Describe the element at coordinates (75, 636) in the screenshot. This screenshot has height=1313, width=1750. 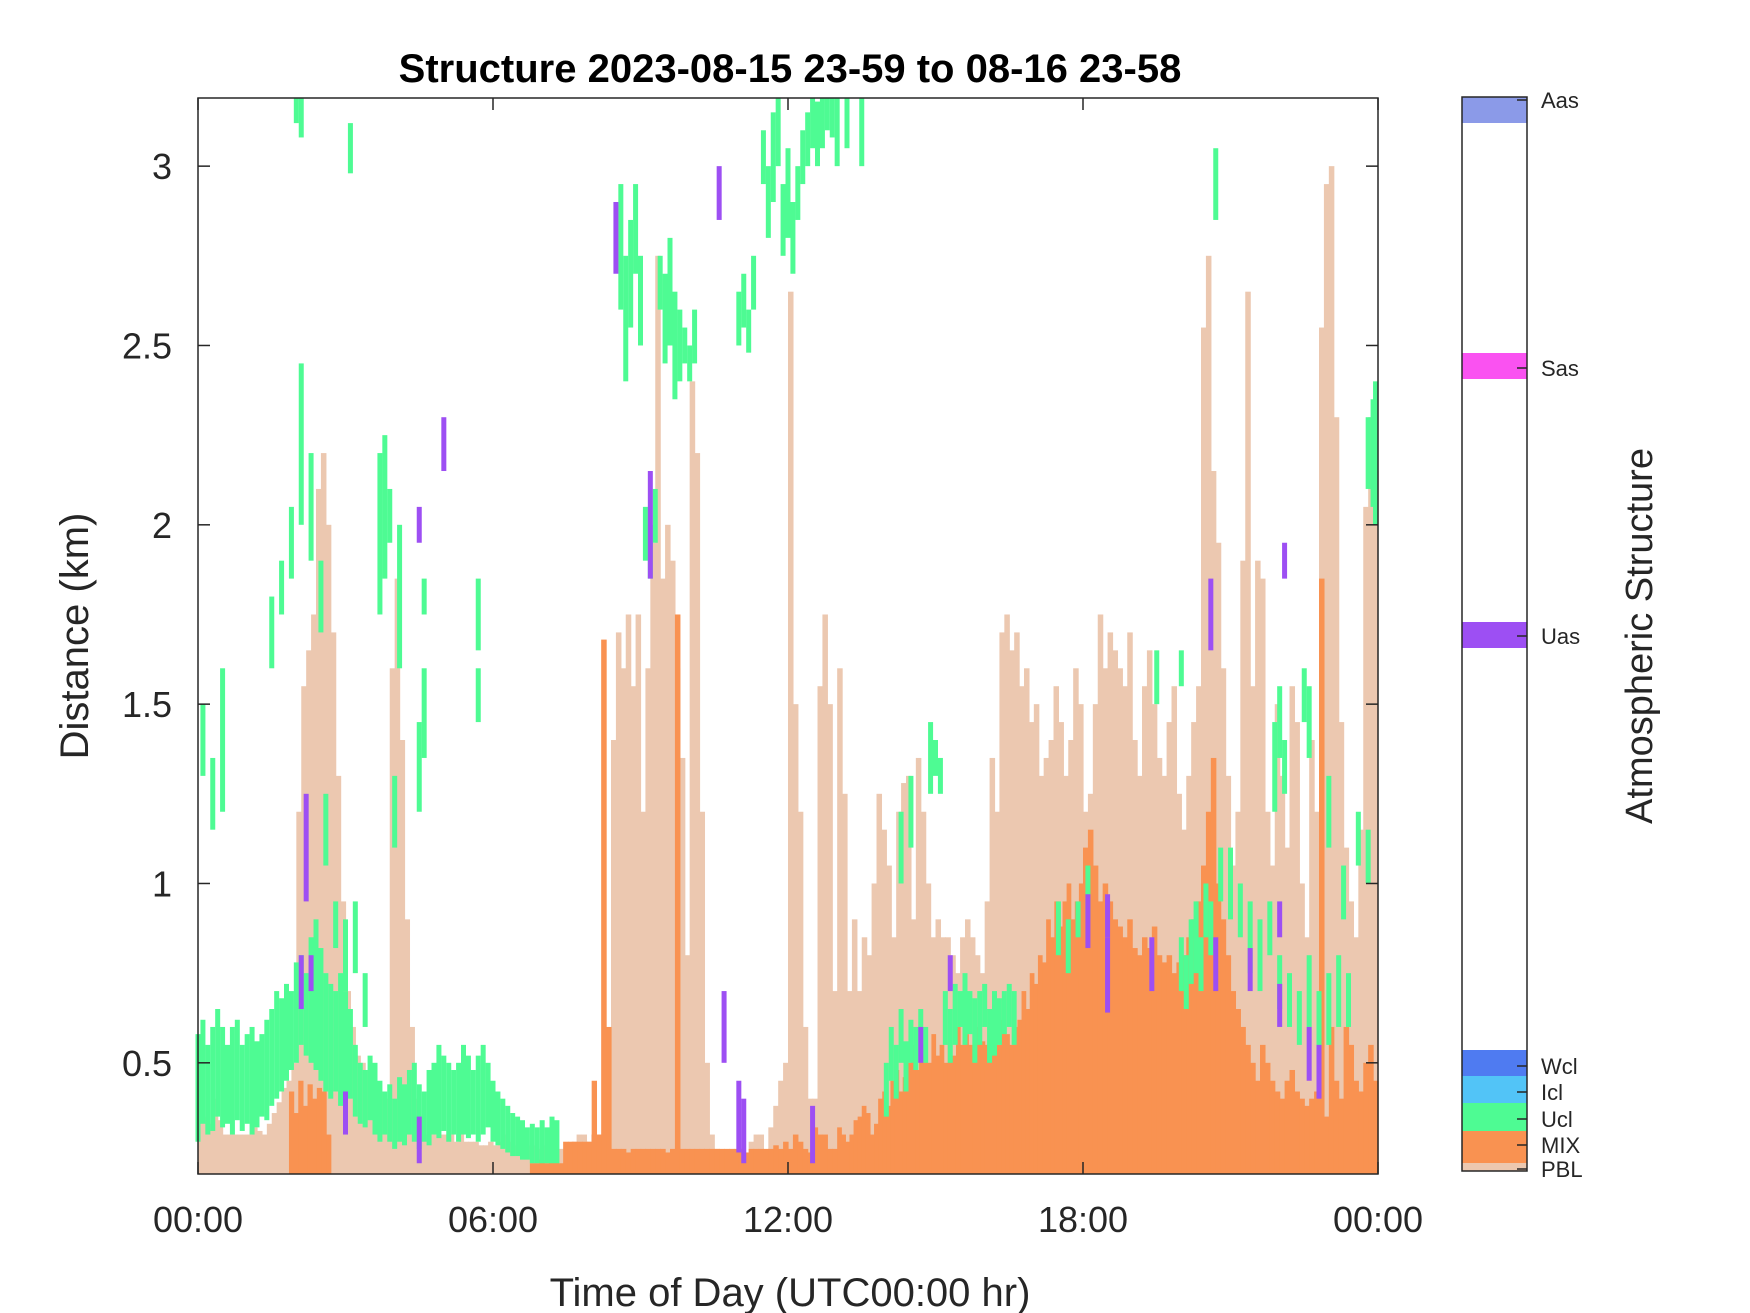
I see `y-axis-label: Distance (km)` at that location.